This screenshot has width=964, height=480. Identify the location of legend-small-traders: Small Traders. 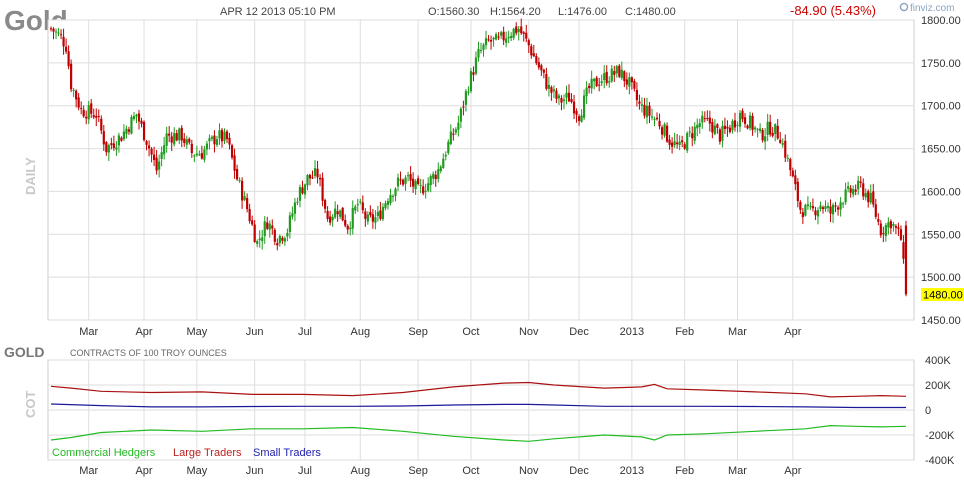
(287, 453).